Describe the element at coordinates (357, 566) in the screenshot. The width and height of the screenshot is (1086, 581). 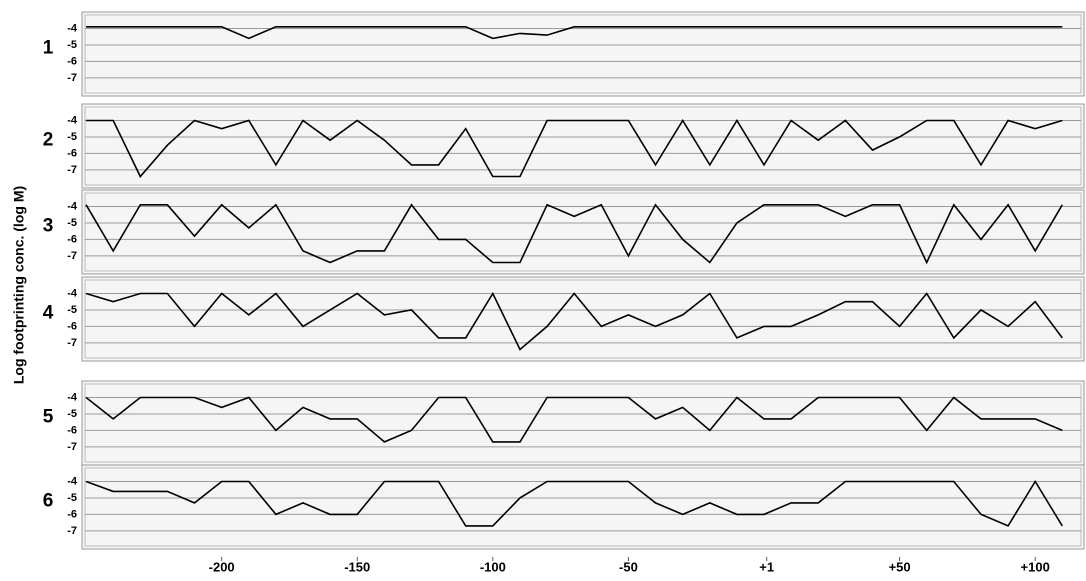
I see `x-tick-label: -150` at that location.